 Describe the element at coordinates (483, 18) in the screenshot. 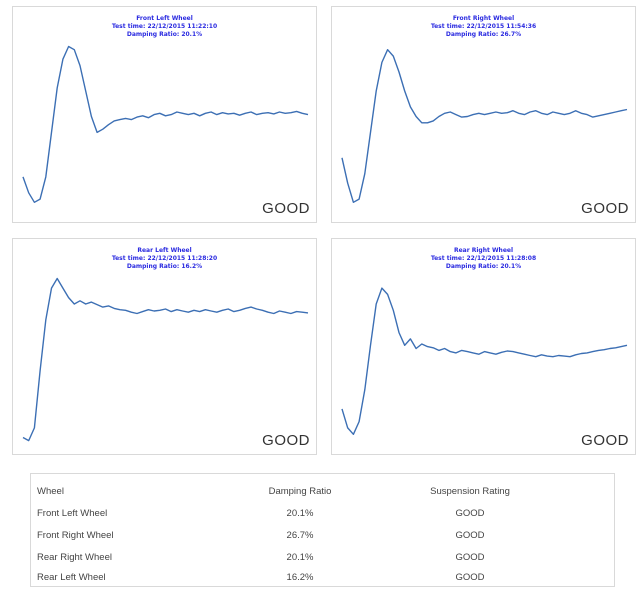

I see `chart-title: Front Right Wheel` at that location.